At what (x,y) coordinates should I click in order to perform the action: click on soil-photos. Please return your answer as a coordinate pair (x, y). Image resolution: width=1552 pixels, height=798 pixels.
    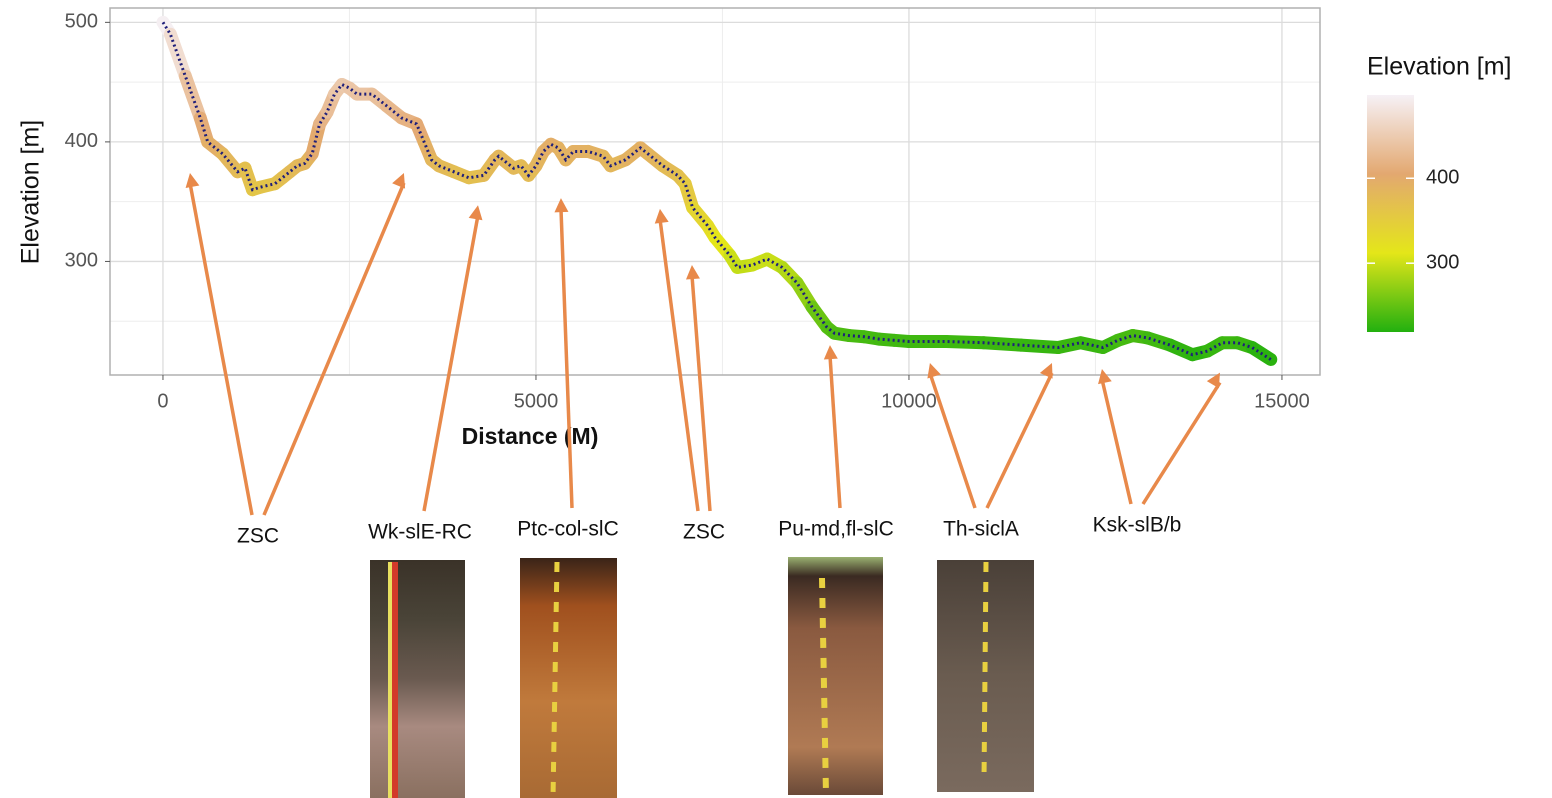
    Looking at the image, I should click on (702, 677).